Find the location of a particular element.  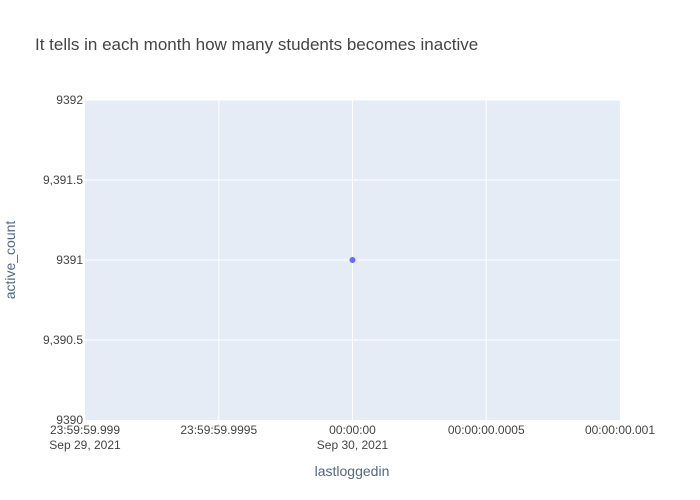

x-axis-title: lastloggedin is located at coordinates (352, 471).